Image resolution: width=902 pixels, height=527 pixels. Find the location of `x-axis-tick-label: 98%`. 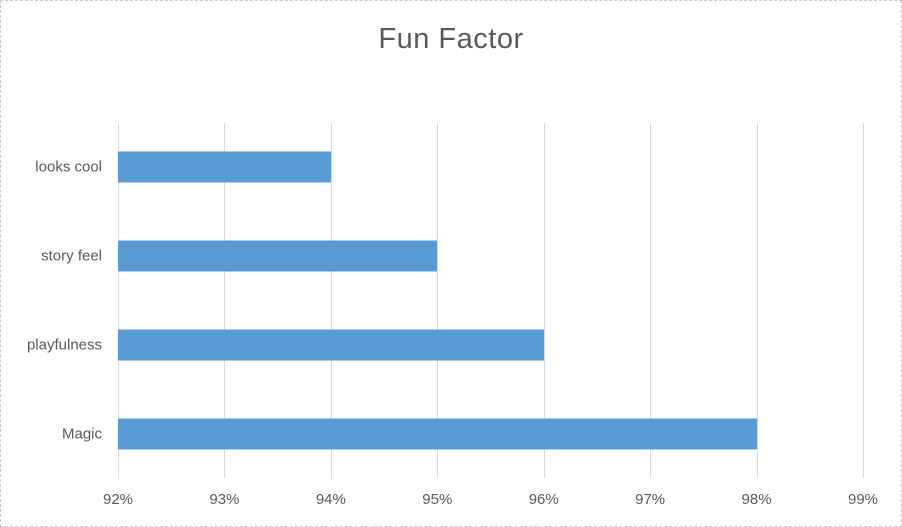

x-axis-tick-label: 98% is located at coordinates (756, 499).